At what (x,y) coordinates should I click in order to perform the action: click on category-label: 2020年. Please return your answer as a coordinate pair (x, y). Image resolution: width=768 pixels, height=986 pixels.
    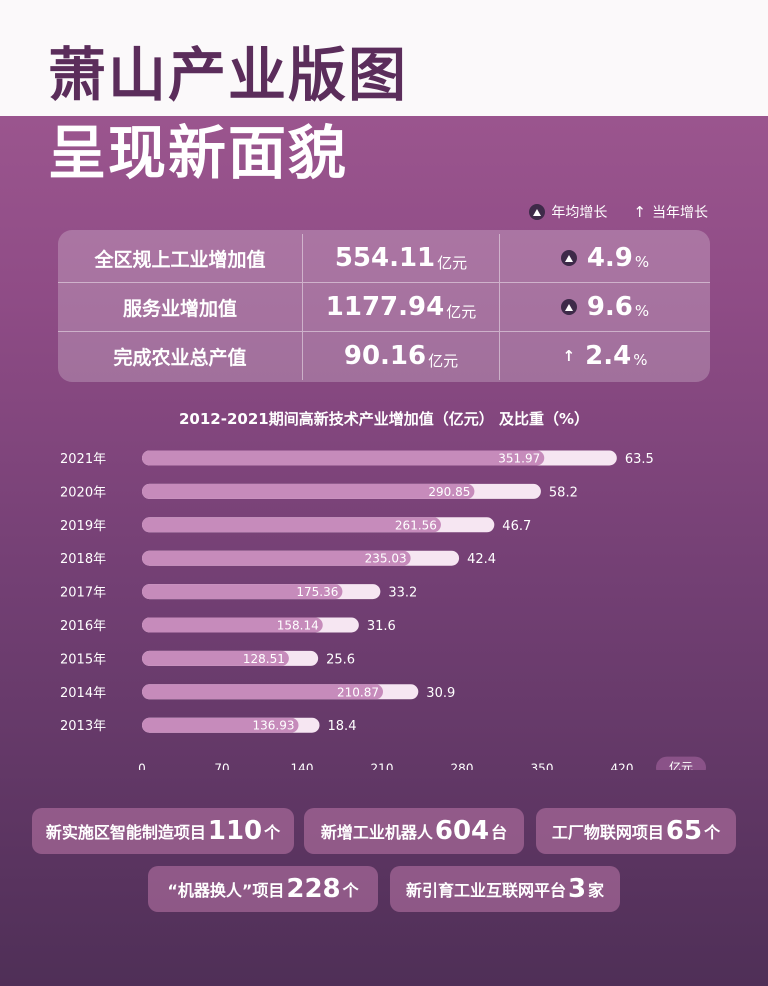
    Looking at the image, I should click on (83, 492).